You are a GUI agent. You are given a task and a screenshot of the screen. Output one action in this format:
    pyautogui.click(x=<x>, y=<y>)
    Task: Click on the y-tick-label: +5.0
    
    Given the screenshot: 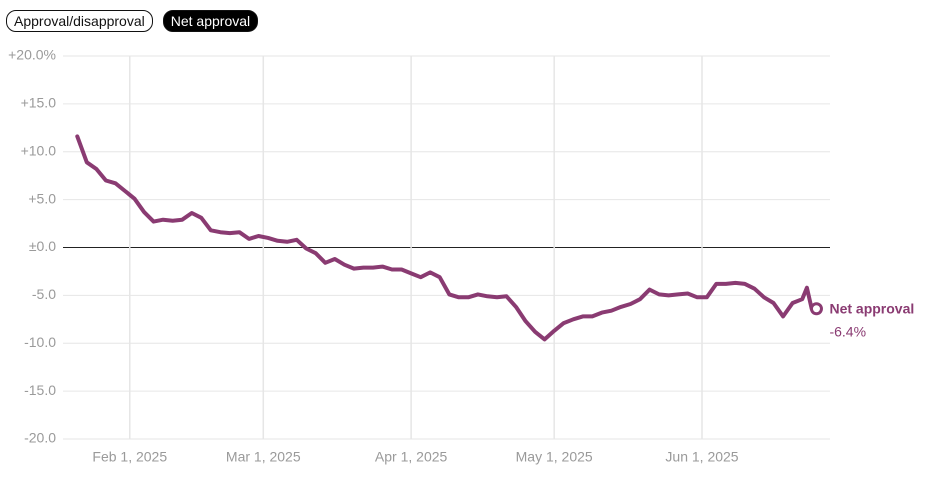 What is the action you would take?
    pyautogui.click(x=42, y=198)
    